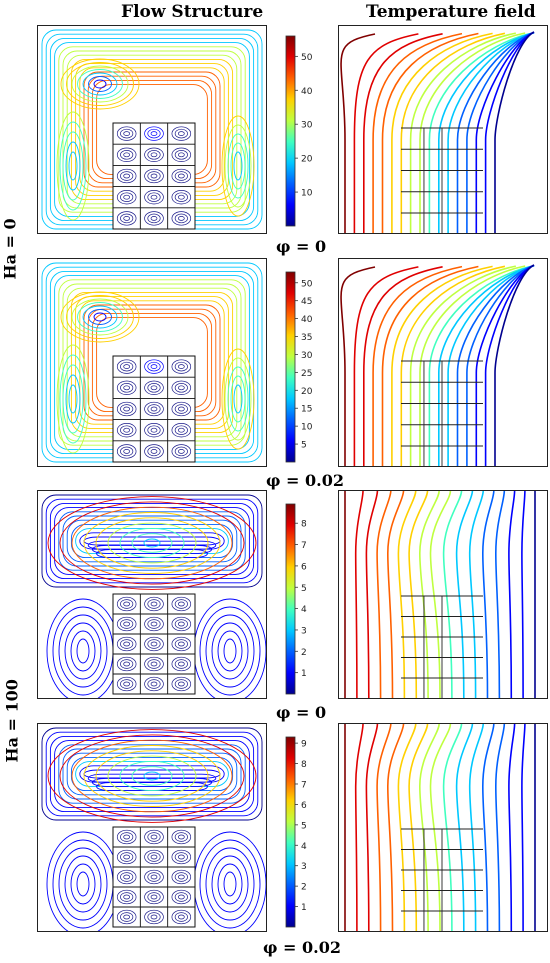  Describe the element at coordinates (10, 249) in the screenshot. I see `row-label-ha0: Ha = 0` at that location.